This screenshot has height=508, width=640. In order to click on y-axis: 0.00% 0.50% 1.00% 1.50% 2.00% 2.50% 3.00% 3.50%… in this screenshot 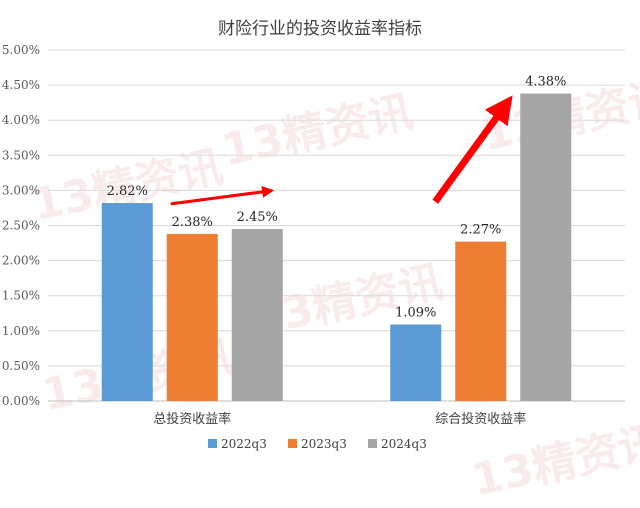, I will do `click(21, 225)`.